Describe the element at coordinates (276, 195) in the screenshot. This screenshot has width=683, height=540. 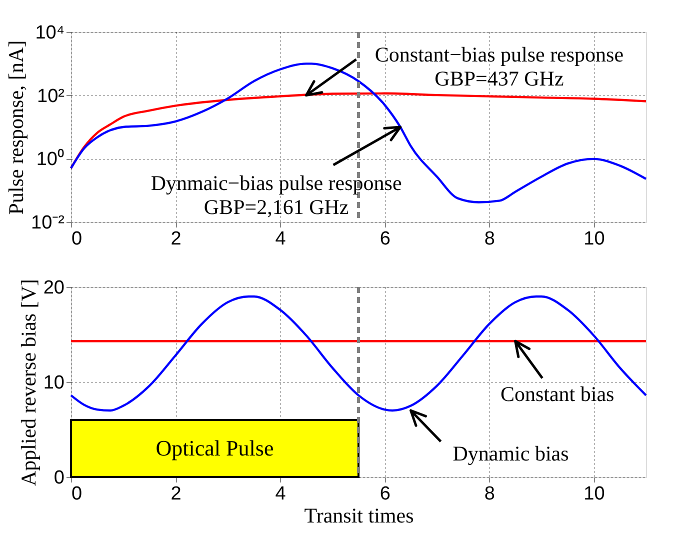
I see `annotation: Dynmaic−bias pulse response GBP=2,161 GHz` at that location.